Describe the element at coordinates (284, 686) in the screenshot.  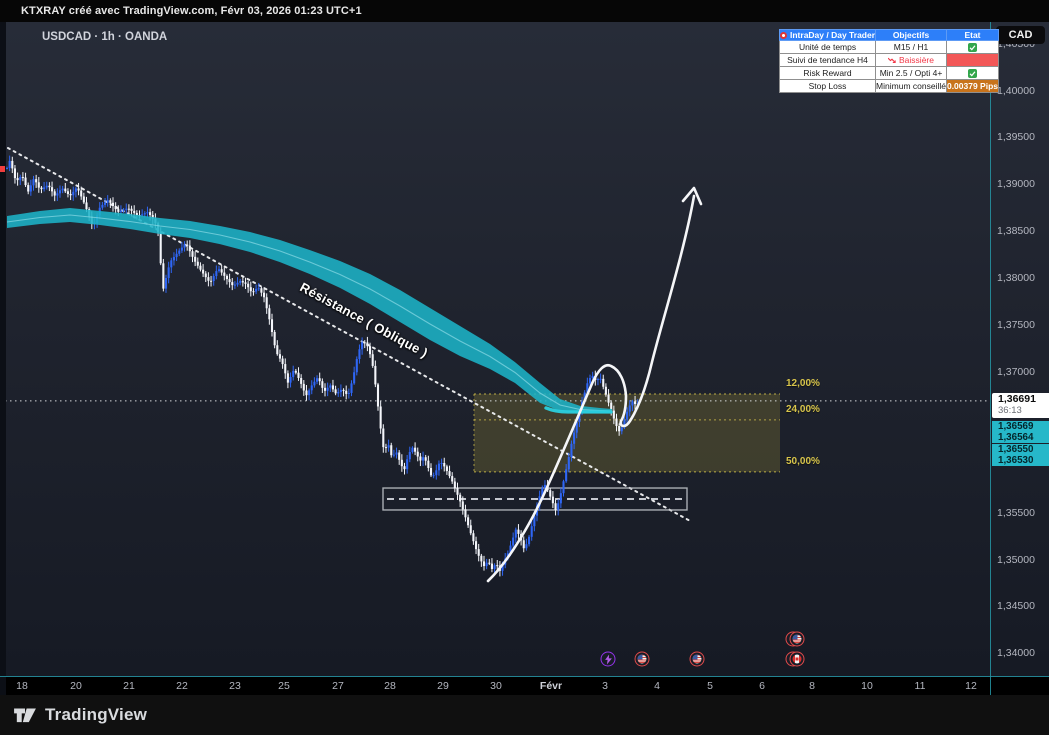
I see `time-axis-label: 25` at that location.